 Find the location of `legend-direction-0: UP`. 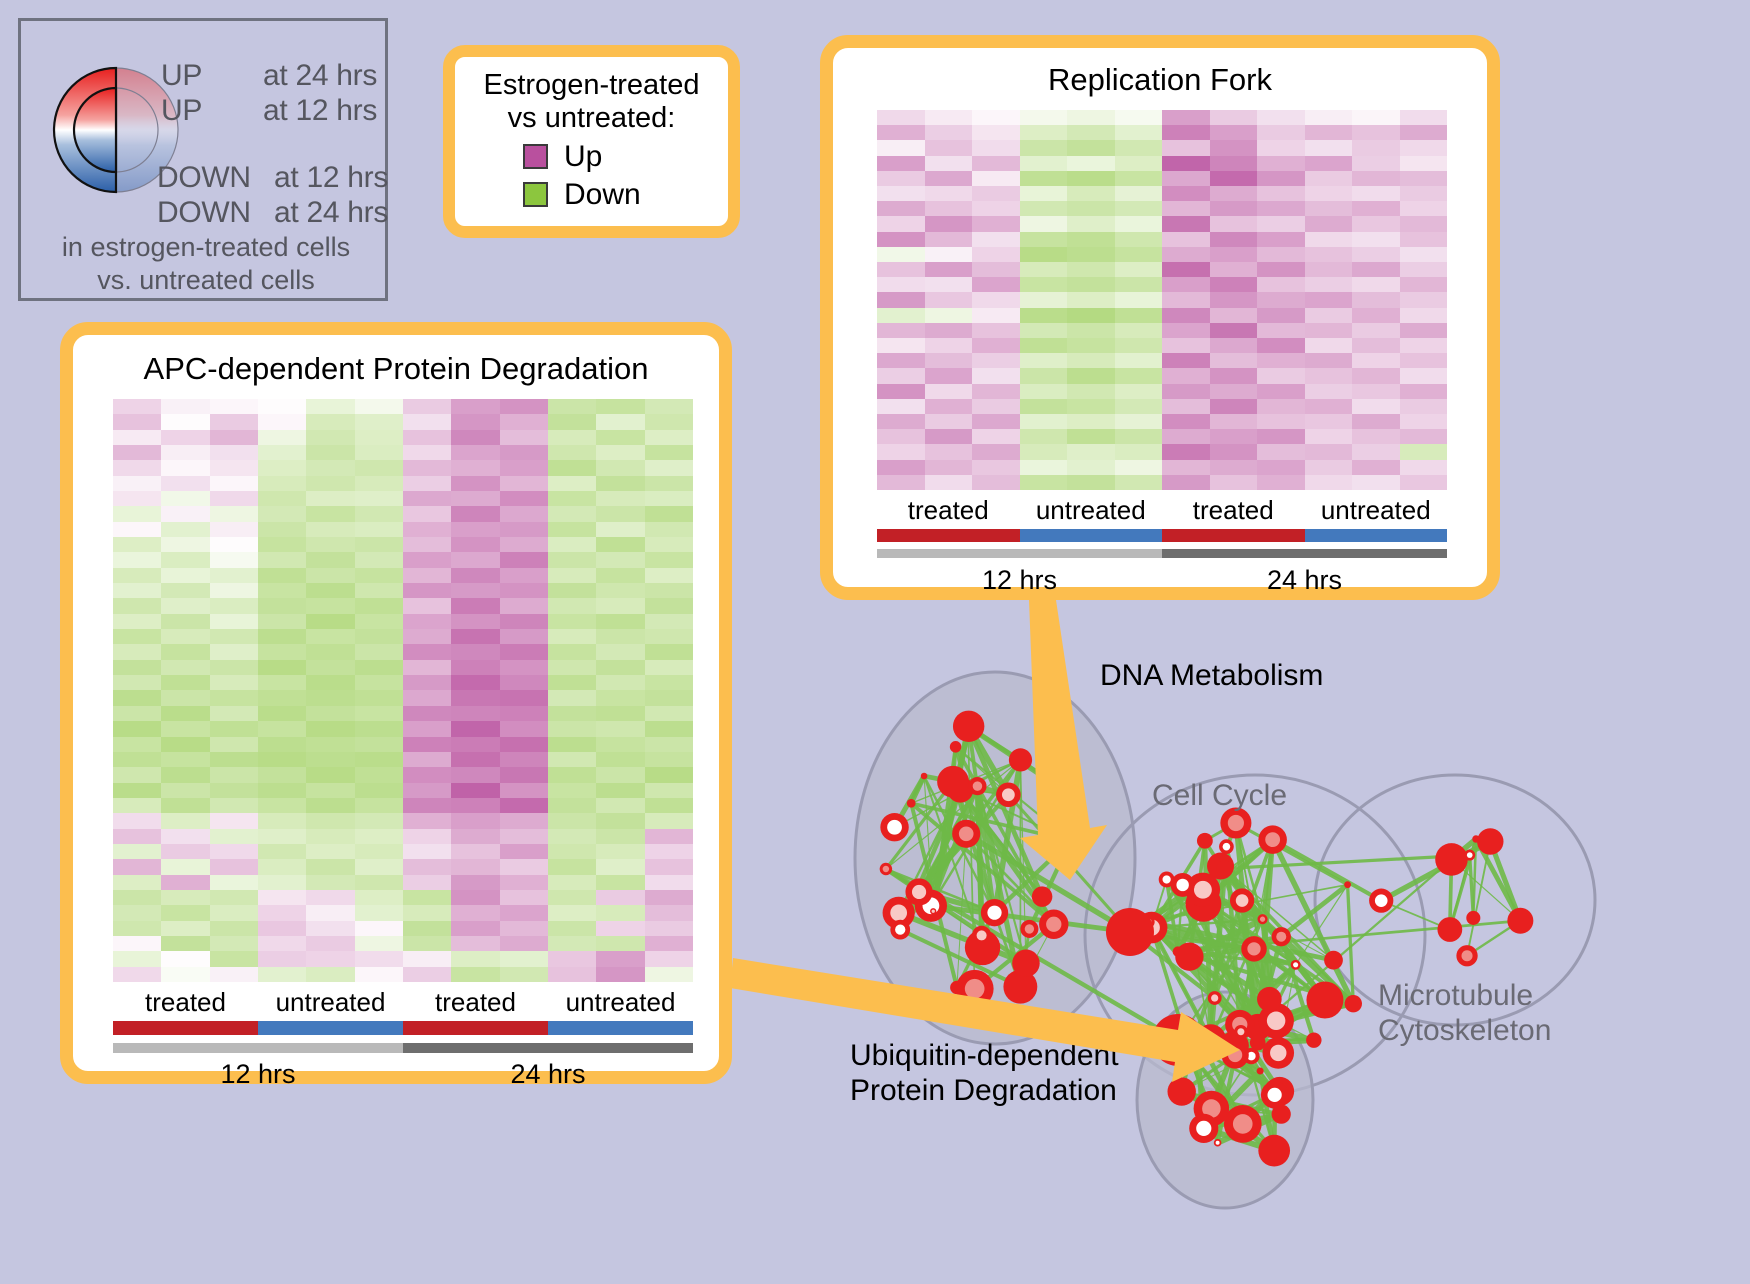

legend-direction-0: UP is located at coordinates (181, 76).